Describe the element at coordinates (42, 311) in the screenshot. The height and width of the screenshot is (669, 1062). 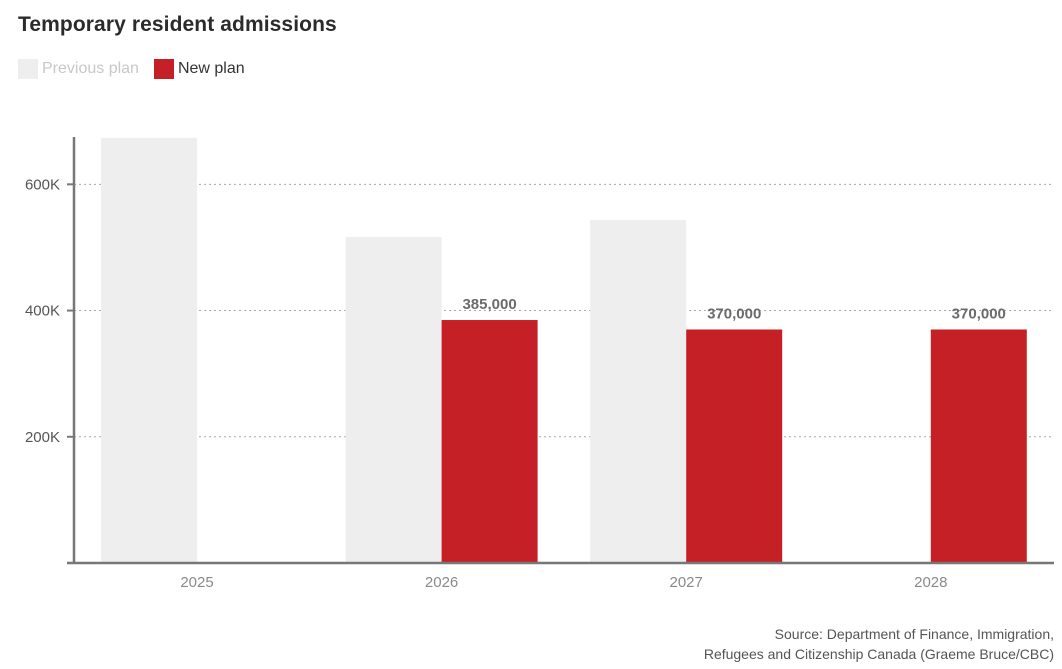
I see `y-tick-label-400K: 400K` at that location.